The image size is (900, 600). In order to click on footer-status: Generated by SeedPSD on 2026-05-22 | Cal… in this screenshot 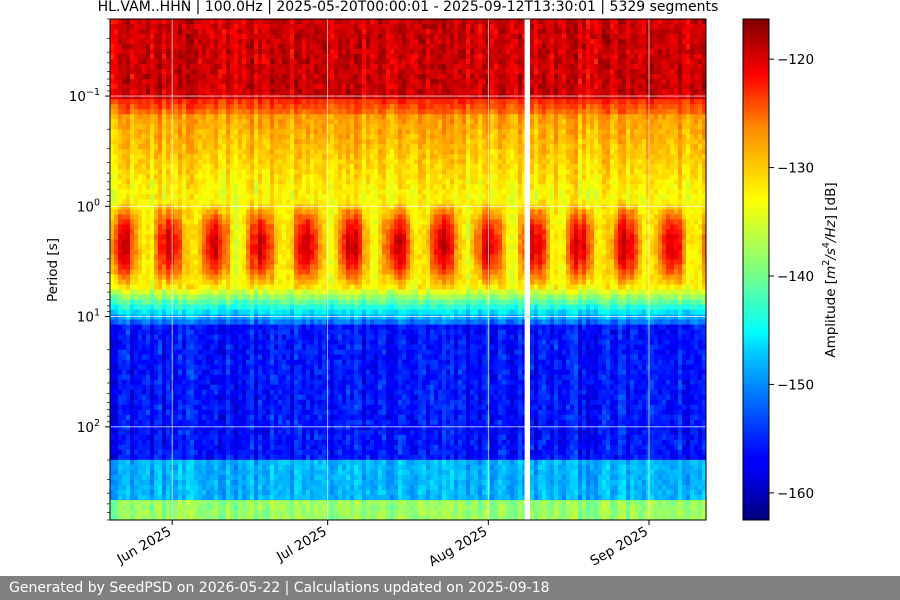, I will do `click(450, 588)`.